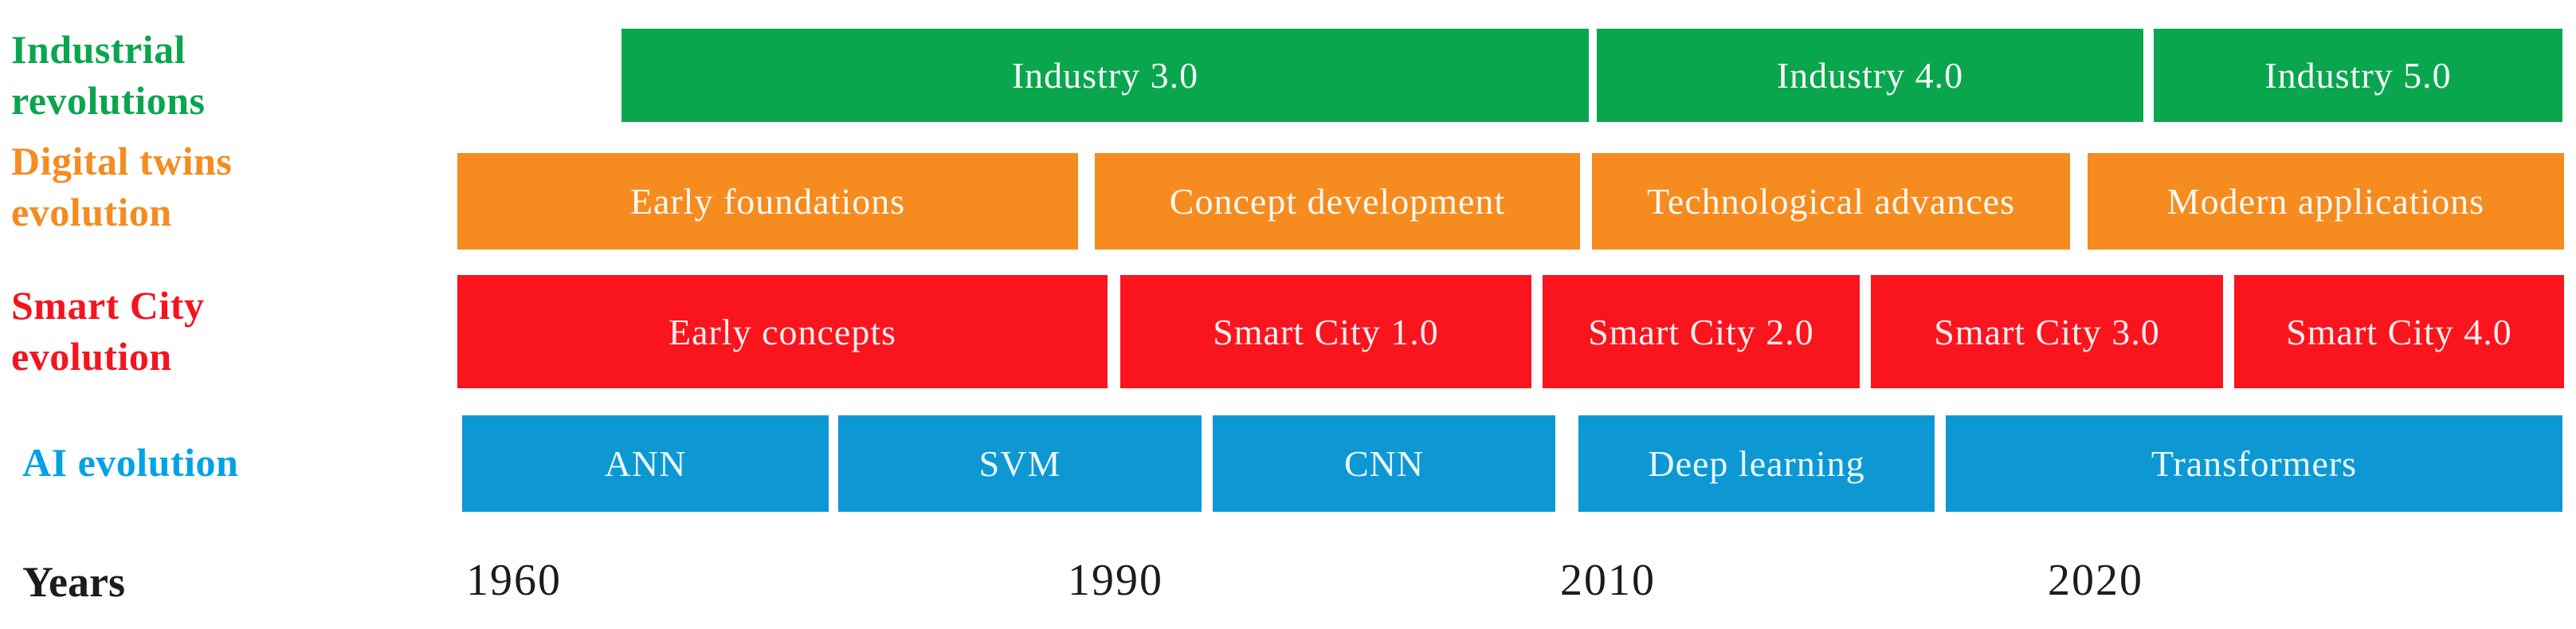 The height and width of the screenshot is (629, 2576). I want to click on year-tick-2020: 2020, so click(2095, 580).